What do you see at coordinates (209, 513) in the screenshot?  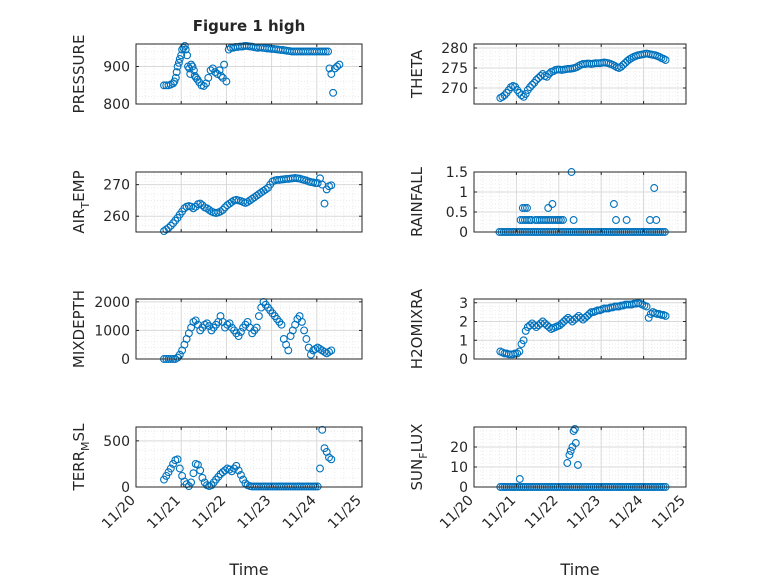 I see `x-tick-label: 11/22` at bounding box center [209, 513].